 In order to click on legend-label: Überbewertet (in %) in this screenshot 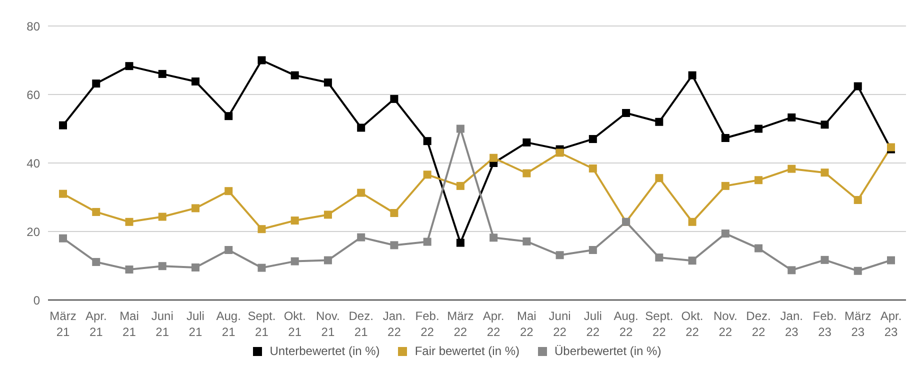, I will do `click(608, 351)`.